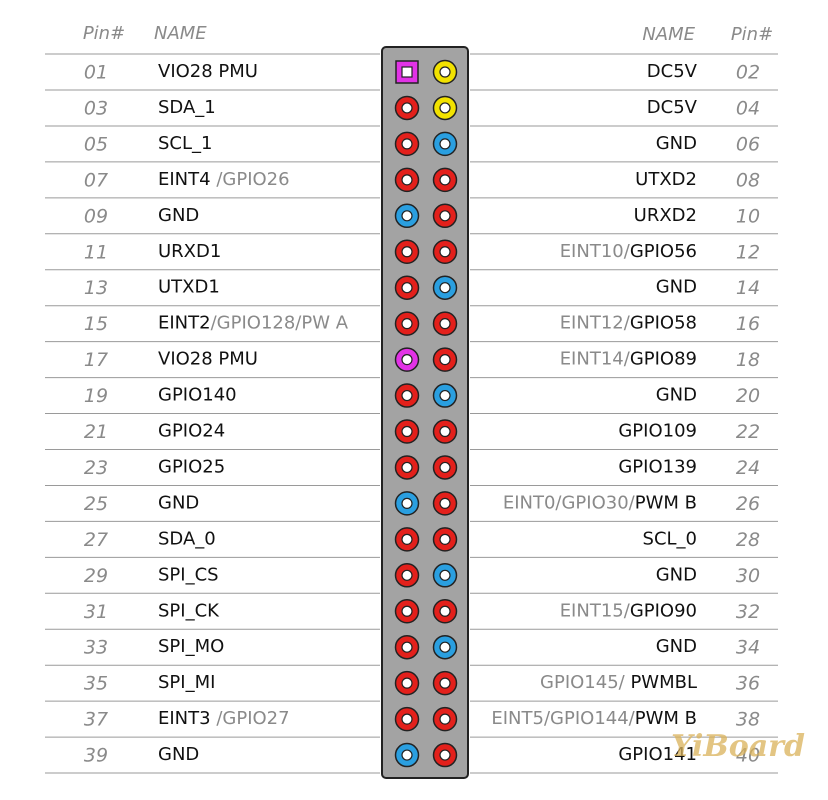  I want to click on name-part: DC5V, so click(672, 71).